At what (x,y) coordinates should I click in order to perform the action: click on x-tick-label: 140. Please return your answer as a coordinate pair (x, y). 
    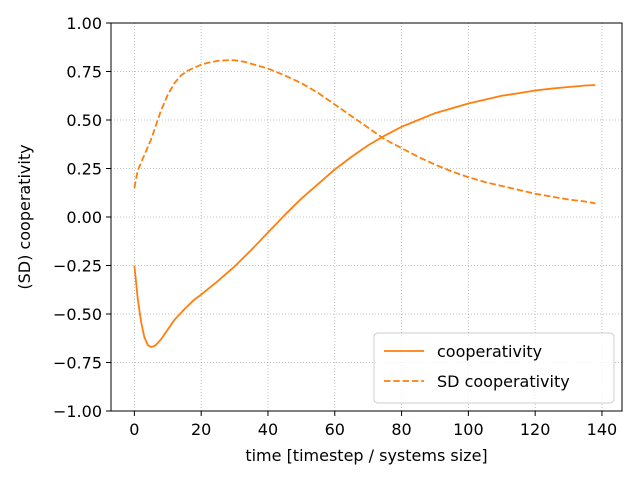
    Looking at the image, I should click on (602, 429).